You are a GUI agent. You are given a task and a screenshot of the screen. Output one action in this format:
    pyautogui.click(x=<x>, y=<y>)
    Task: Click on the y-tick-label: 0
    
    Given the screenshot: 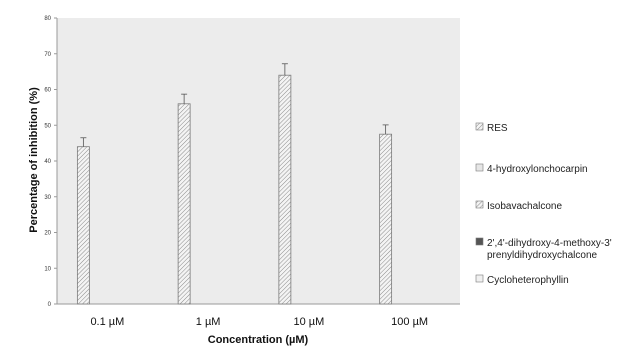 What is the action you would take?
    pyautogui.click(x=50, y=305)
    